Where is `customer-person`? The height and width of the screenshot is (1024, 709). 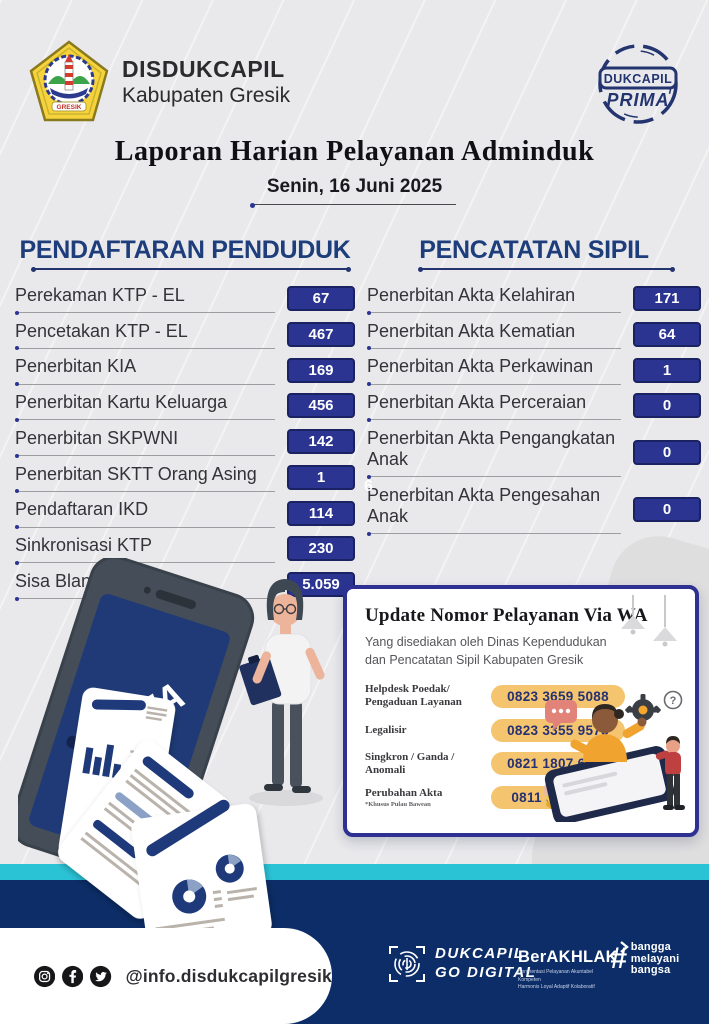 customer-person is located at coordinates (670, 773).